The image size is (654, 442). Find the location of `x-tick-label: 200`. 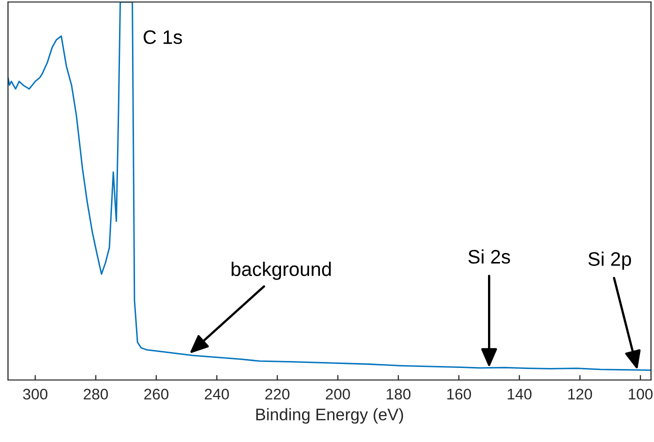

x-tick-label: 200 is located at coordinates (338, 394).